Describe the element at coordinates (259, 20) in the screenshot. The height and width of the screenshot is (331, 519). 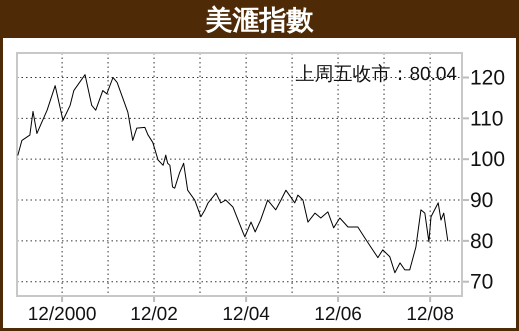
I see `chart-title: 美滙指數` at that location.